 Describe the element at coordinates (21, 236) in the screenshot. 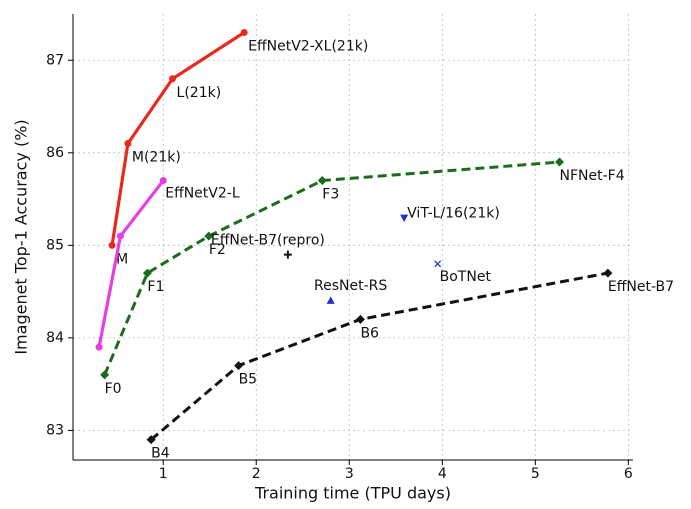

I see `y-axis-label: Imagenet Top-1 Accuracy (%)` at that location.